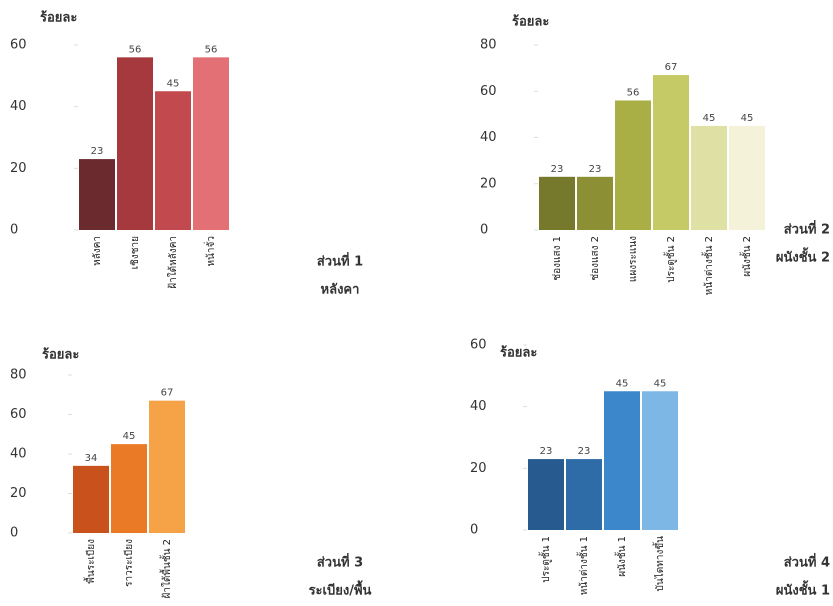 The height and width of the screenshot is (606, 833). I want to click on value-label: 34, so click(91, 458).